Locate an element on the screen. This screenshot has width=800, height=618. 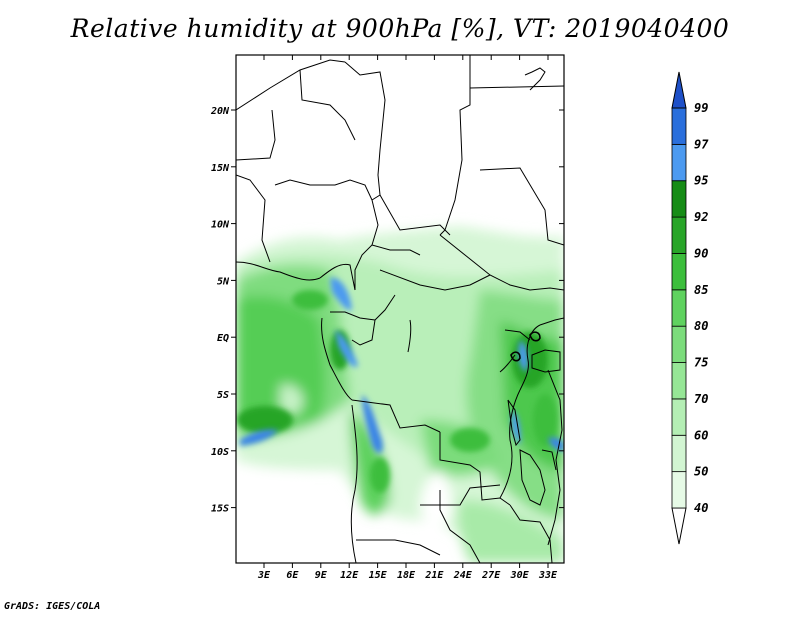
lon-label: 30E is located at coordinates (520, 575).